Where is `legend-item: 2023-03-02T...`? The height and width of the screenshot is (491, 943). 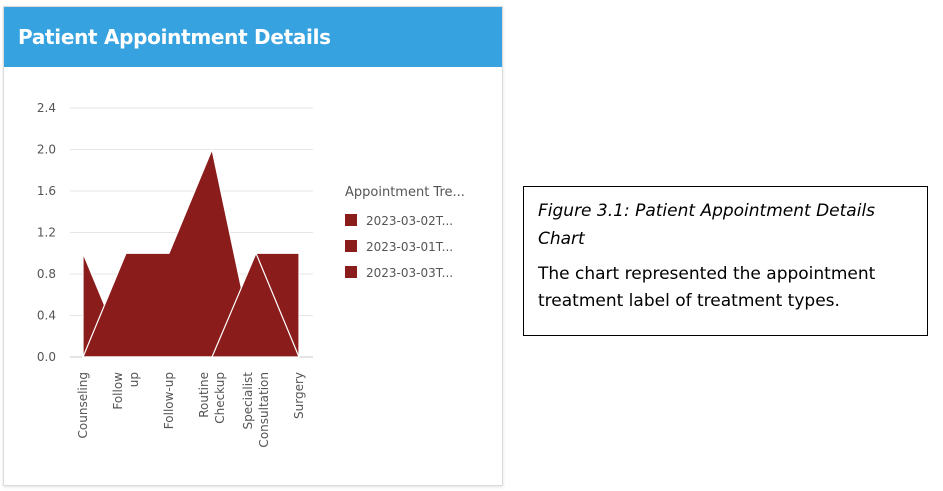 legend-item: 2023-03-02T... is located at coordinates (399, 221).